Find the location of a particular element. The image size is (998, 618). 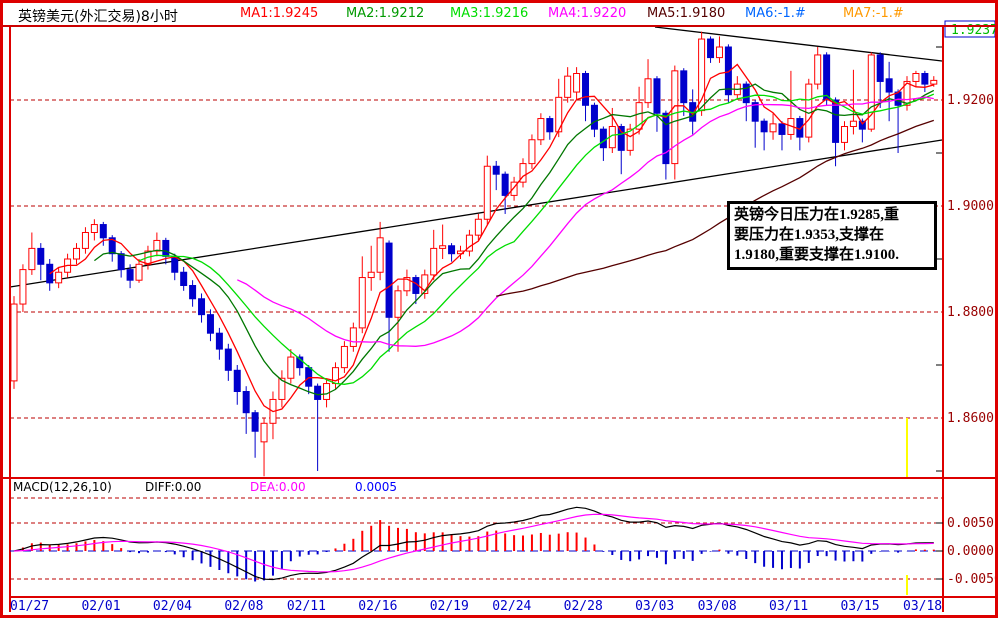

date-label: 02/16 is located at coordinates (377, 606).